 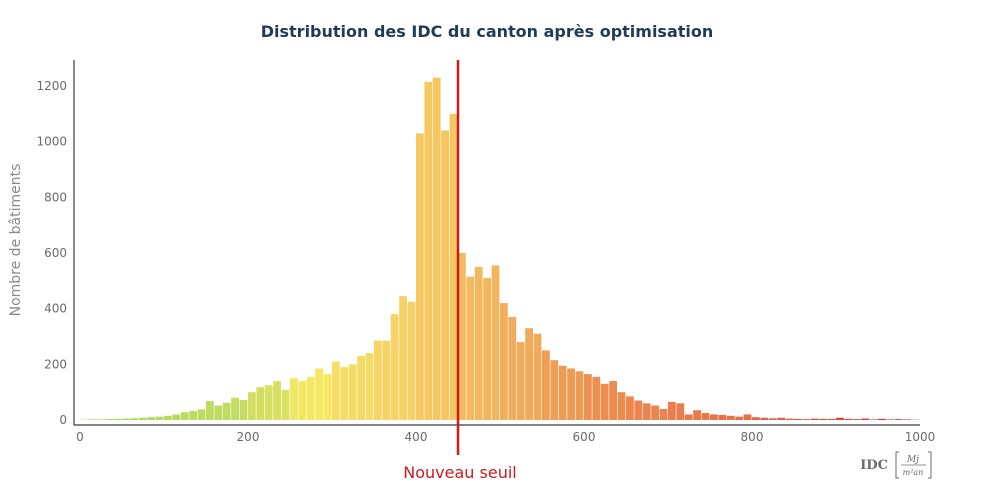 What do you see at coordinates (51, 142) in the screenshot?
I see `y-tick-label: 1000` at bounding box center [51, 142].